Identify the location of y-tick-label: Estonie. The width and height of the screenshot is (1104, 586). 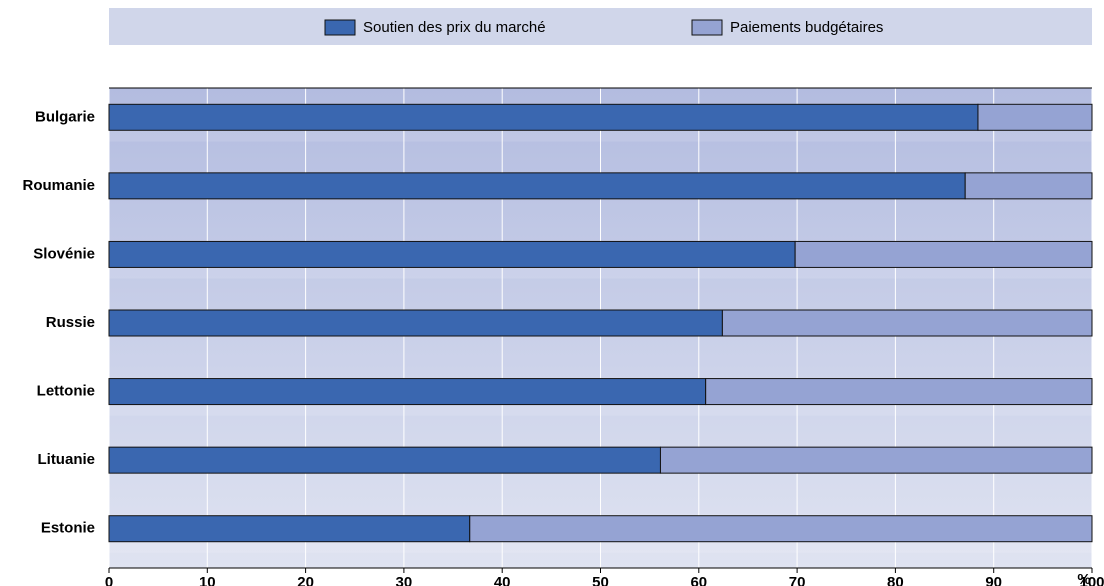
(68, 528).